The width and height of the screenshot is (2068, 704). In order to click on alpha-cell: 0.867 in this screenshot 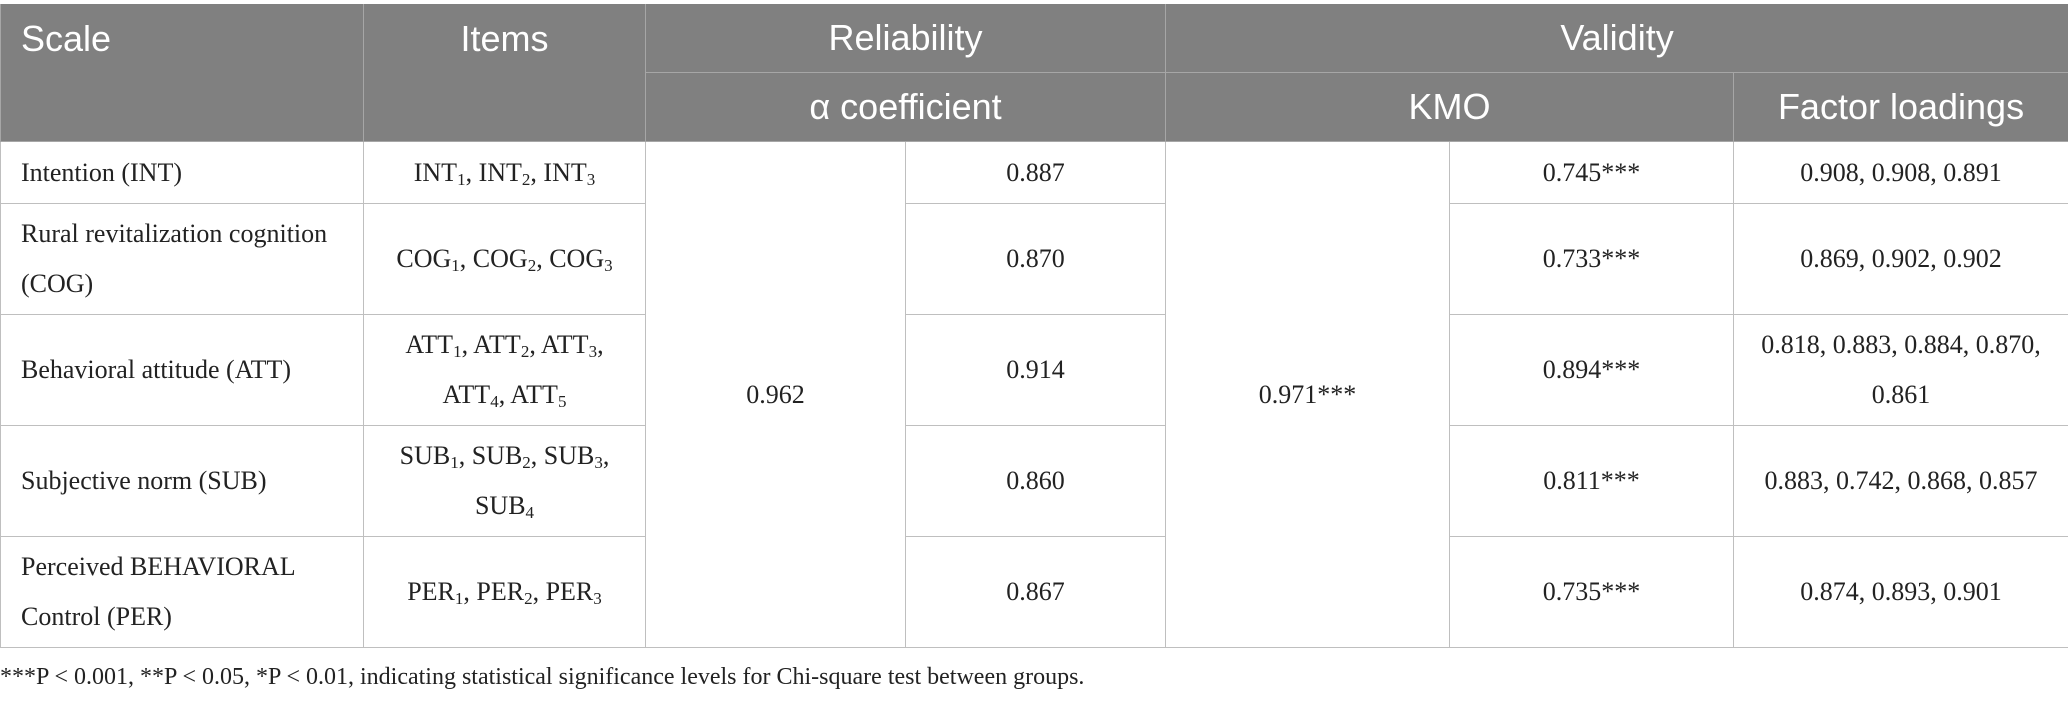, I will do `click(1035, 592)`.